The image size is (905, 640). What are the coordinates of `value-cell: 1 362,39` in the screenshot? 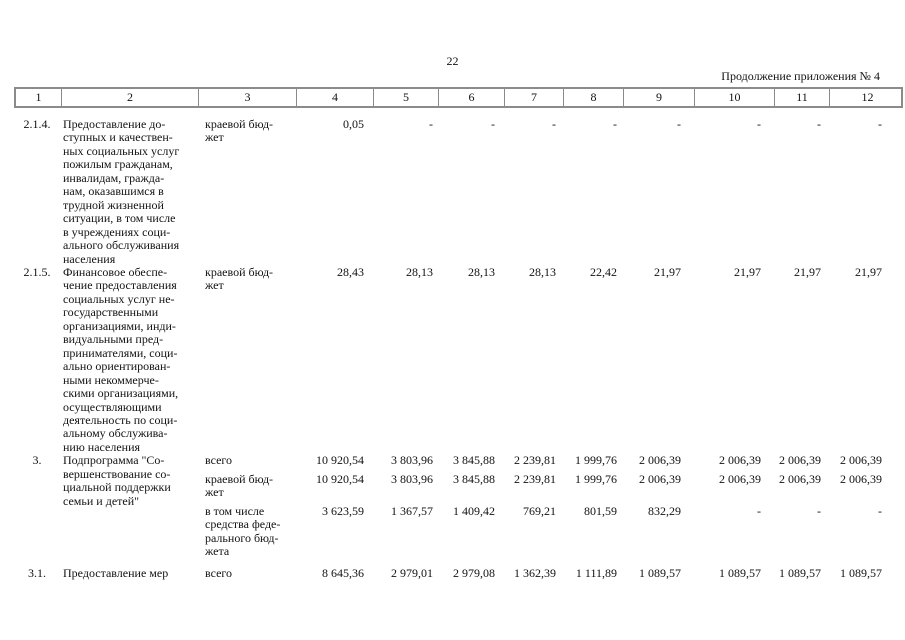 It's located at (535, 572).